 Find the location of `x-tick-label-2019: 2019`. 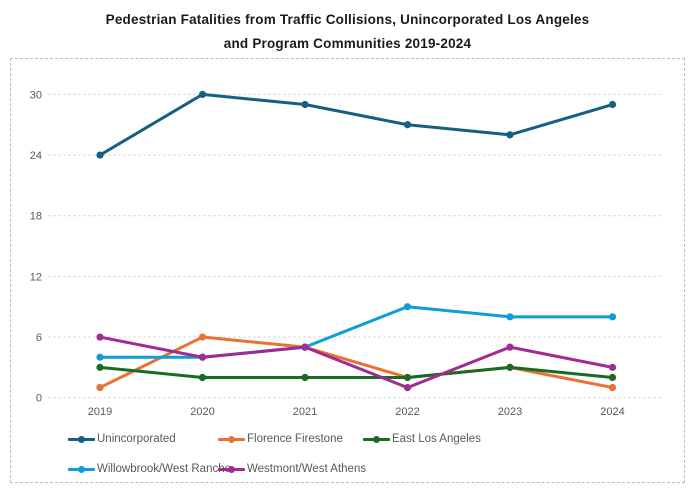

x-tick-label-2019: 2019 is located at coordinates (100, 412).